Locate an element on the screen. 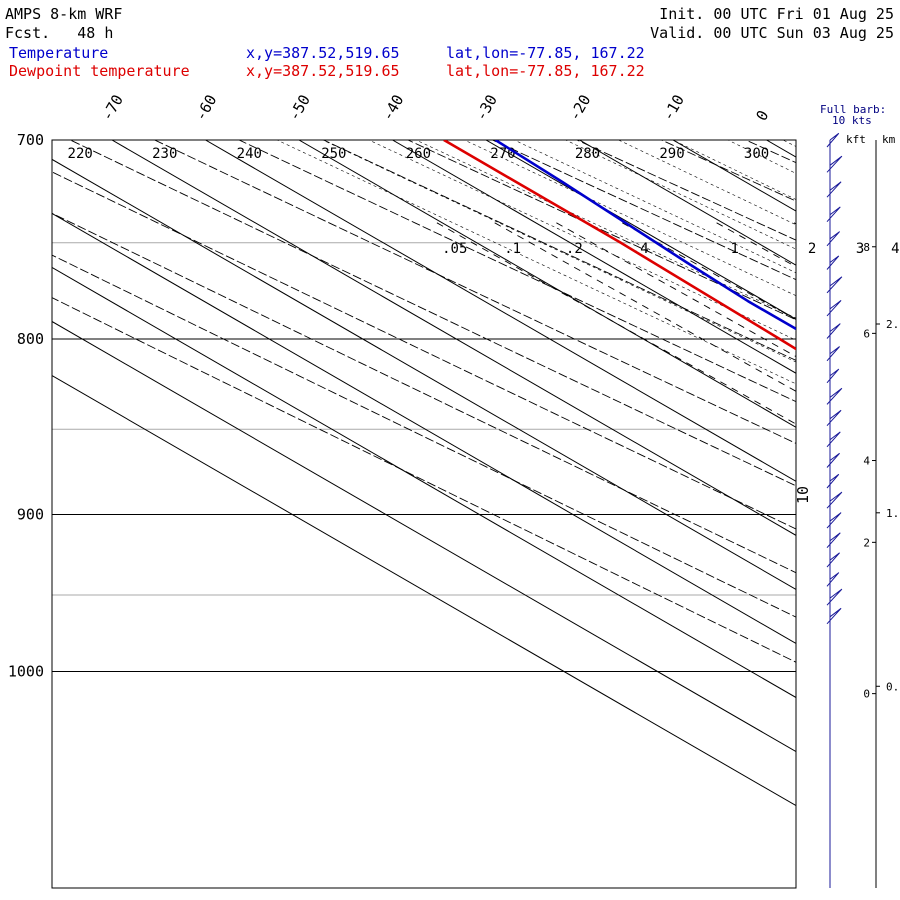 The height and width of the screenshot is (900, 900). mixing-ratio-label: .2 is located at coordinates (574, 249).